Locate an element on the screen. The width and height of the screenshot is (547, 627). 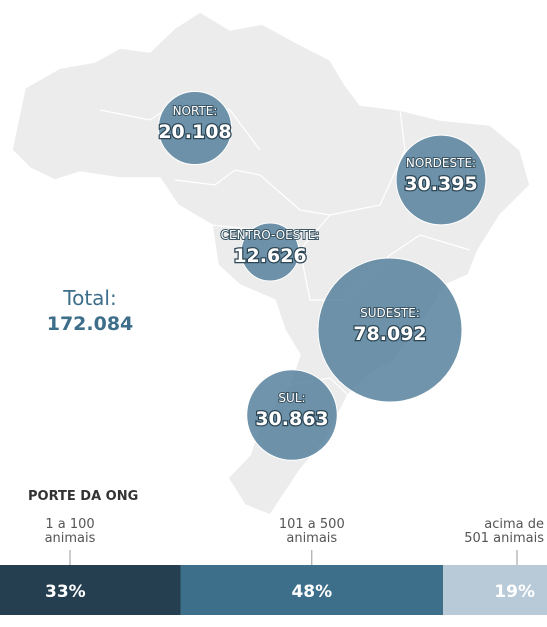
region-value: 12.626 is located at coordinates (269, 256).